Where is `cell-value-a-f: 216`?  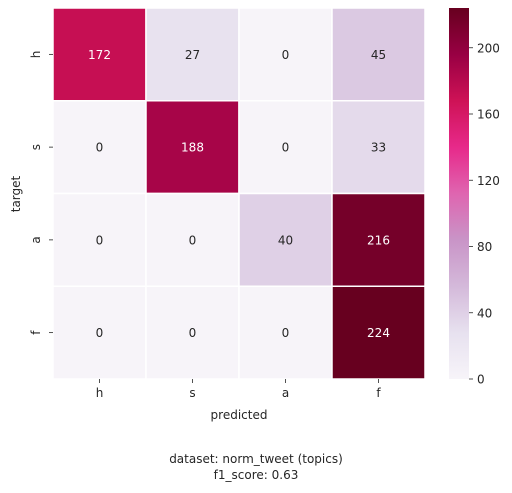 cell-value-a-f: 216 is located at coordinates (378, 240).